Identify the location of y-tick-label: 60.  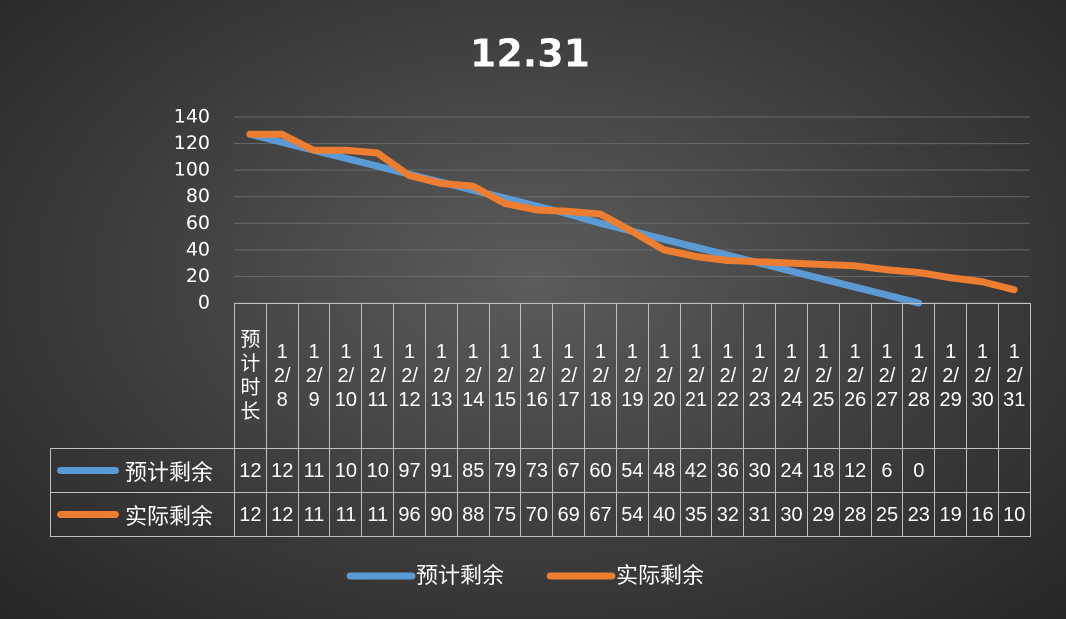
(198, 223).